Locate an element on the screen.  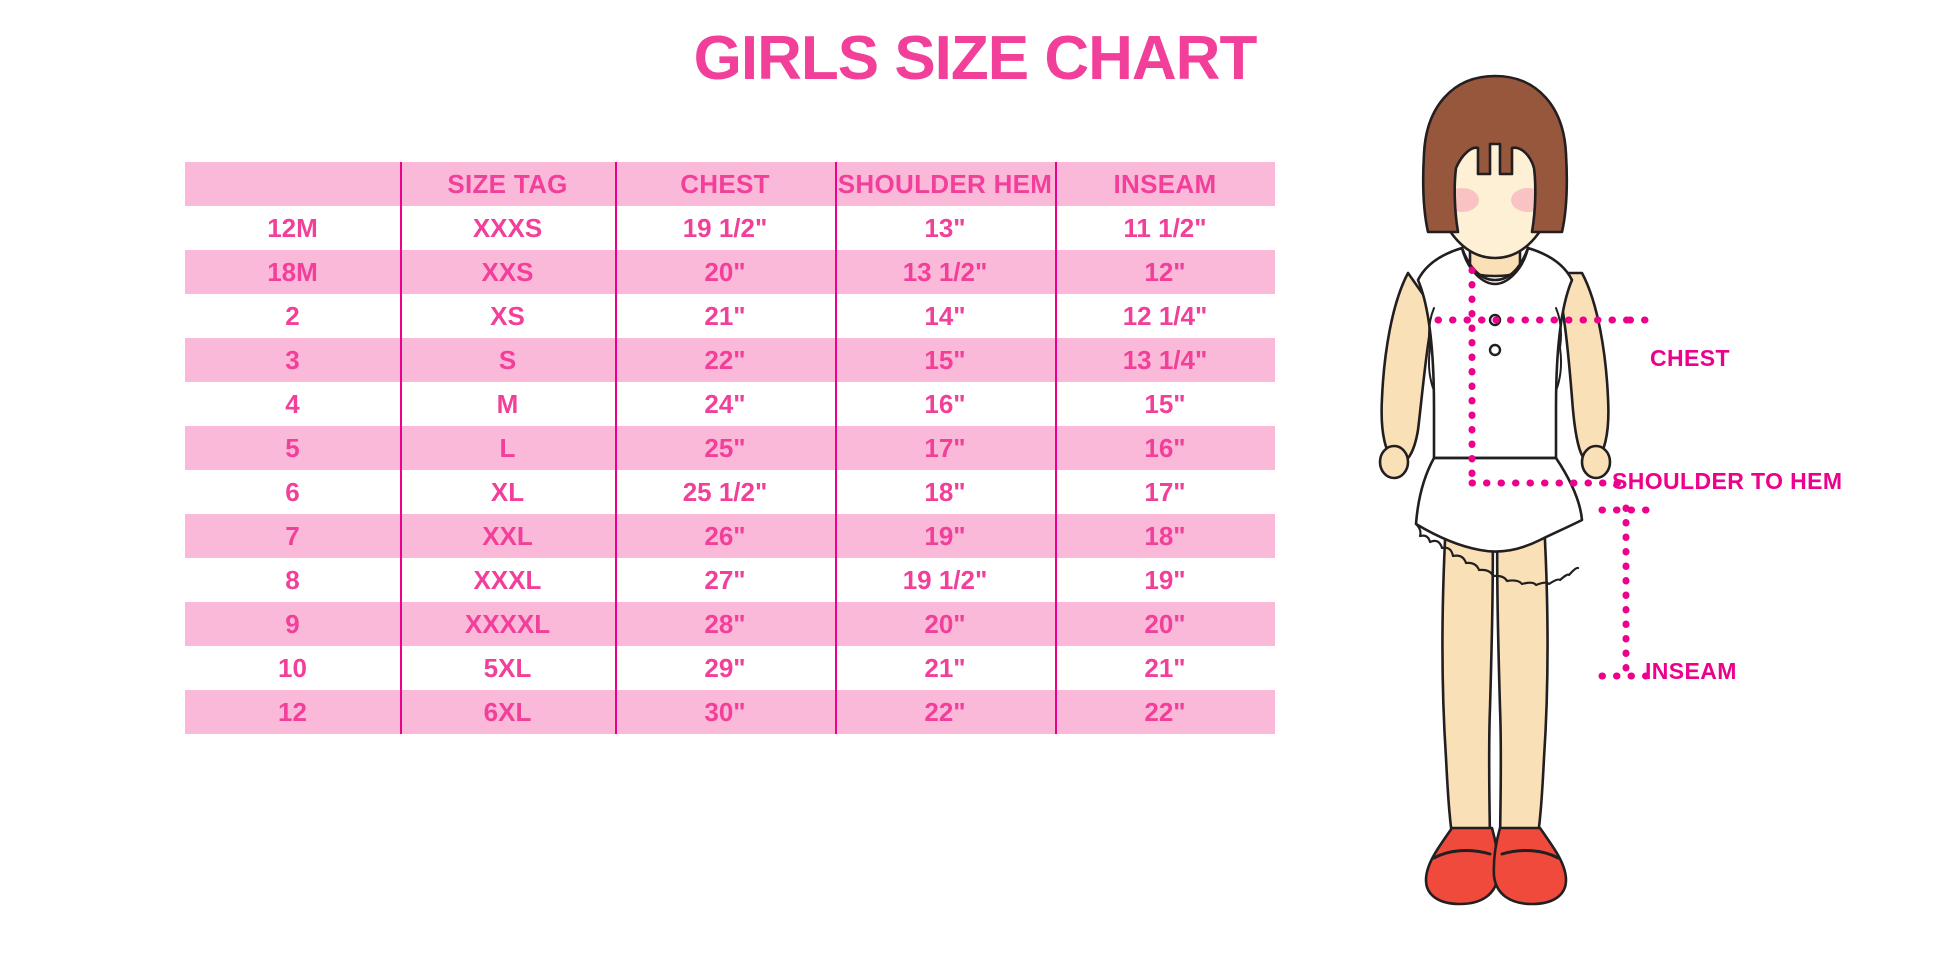
measurement-guides is located at coordinates (1544, 474).